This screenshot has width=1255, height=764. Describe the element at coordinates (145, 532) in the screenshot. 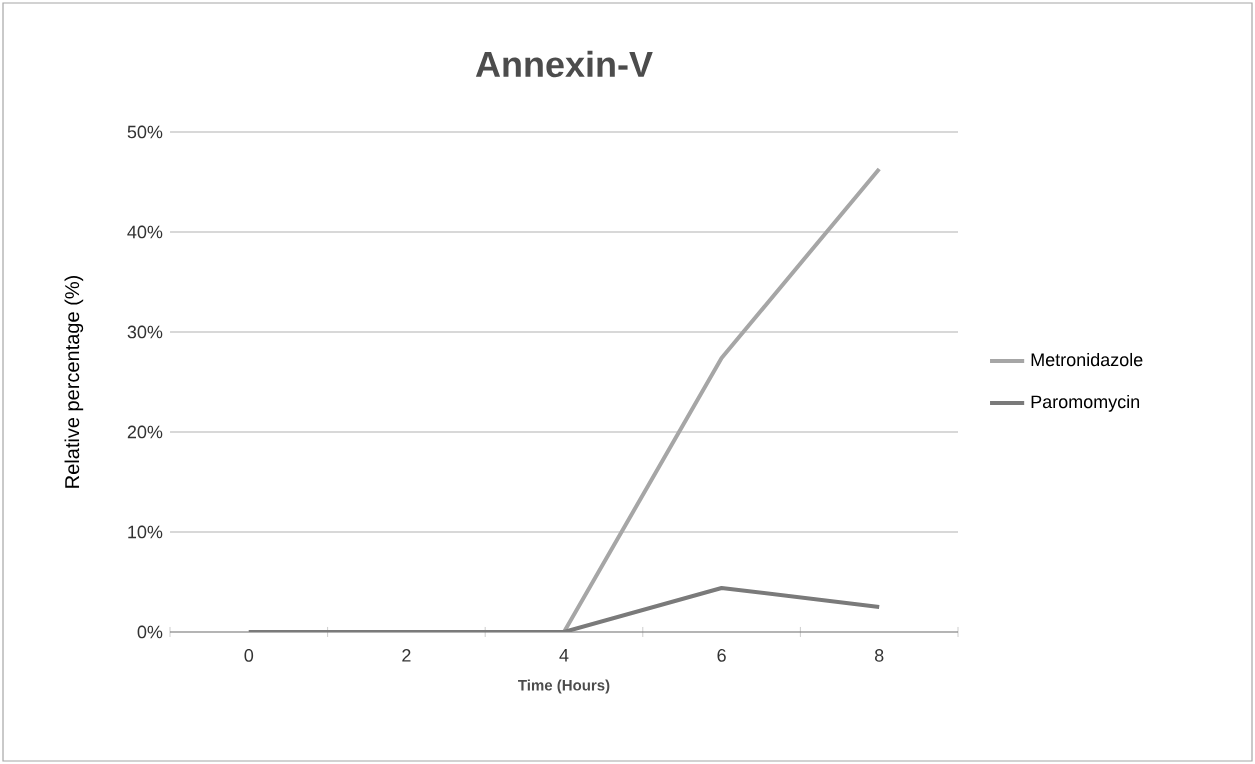

I see `y-tick-label: 10%` at that location.